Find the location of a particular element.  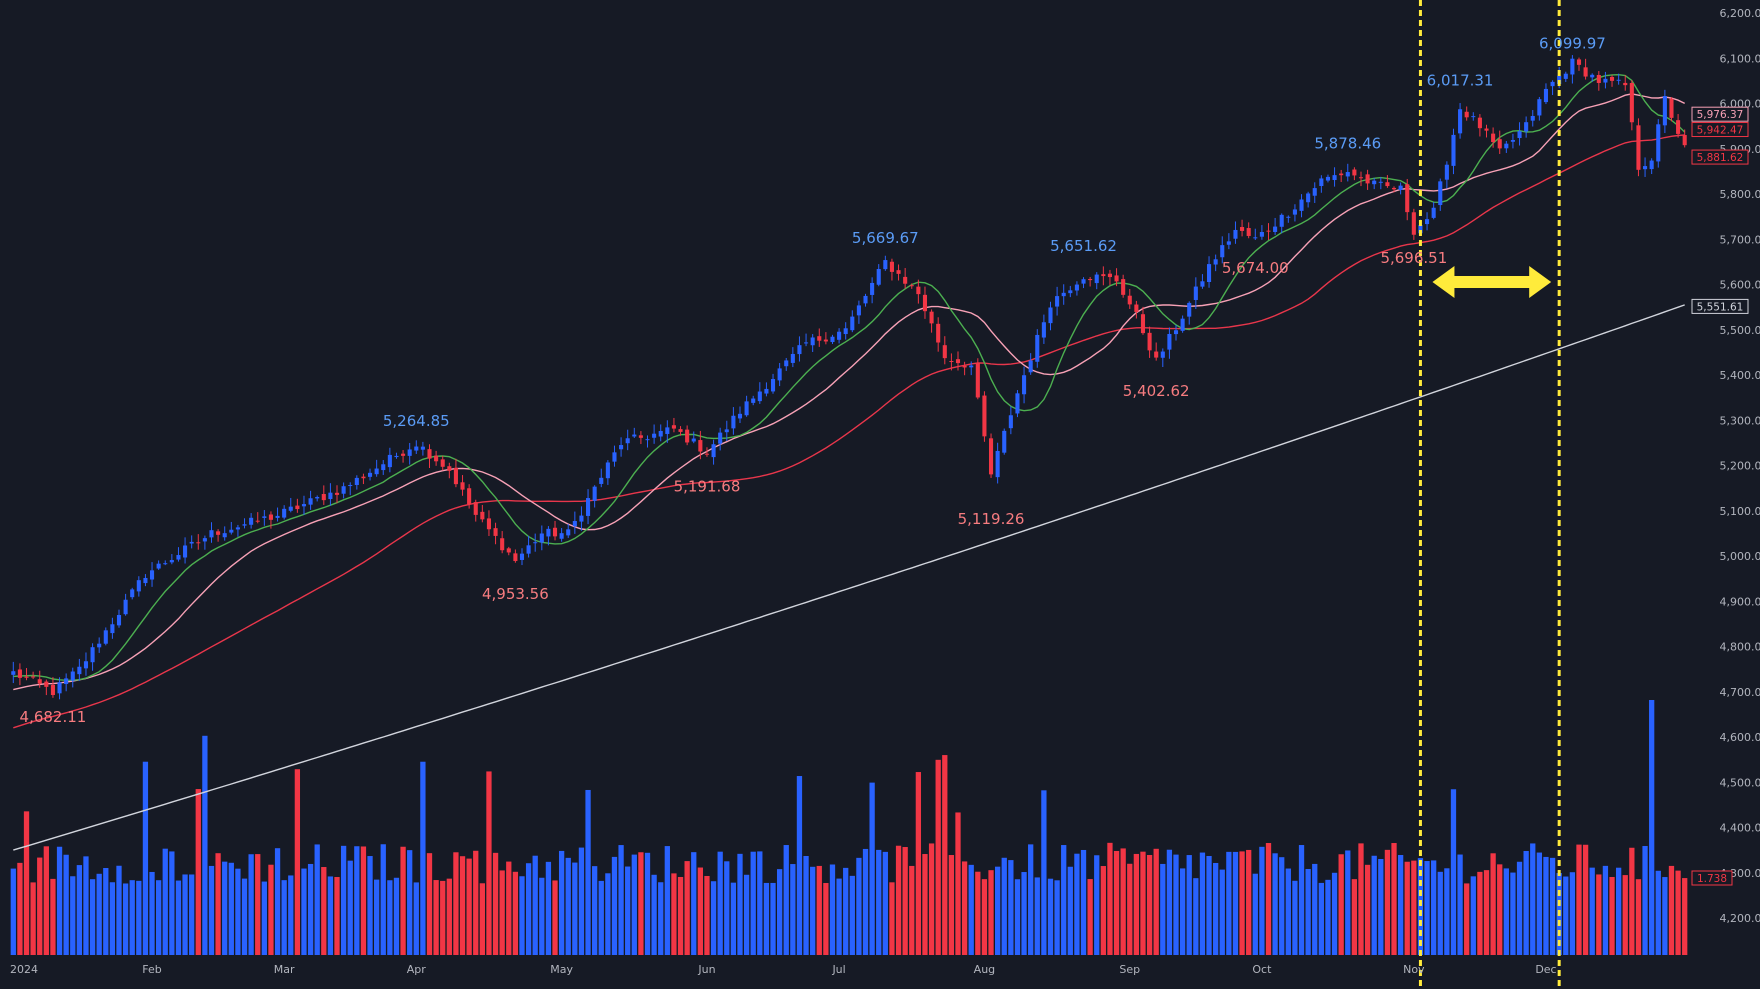

swing-label-high: 5,264.85 is located at coordinates (416, 421).